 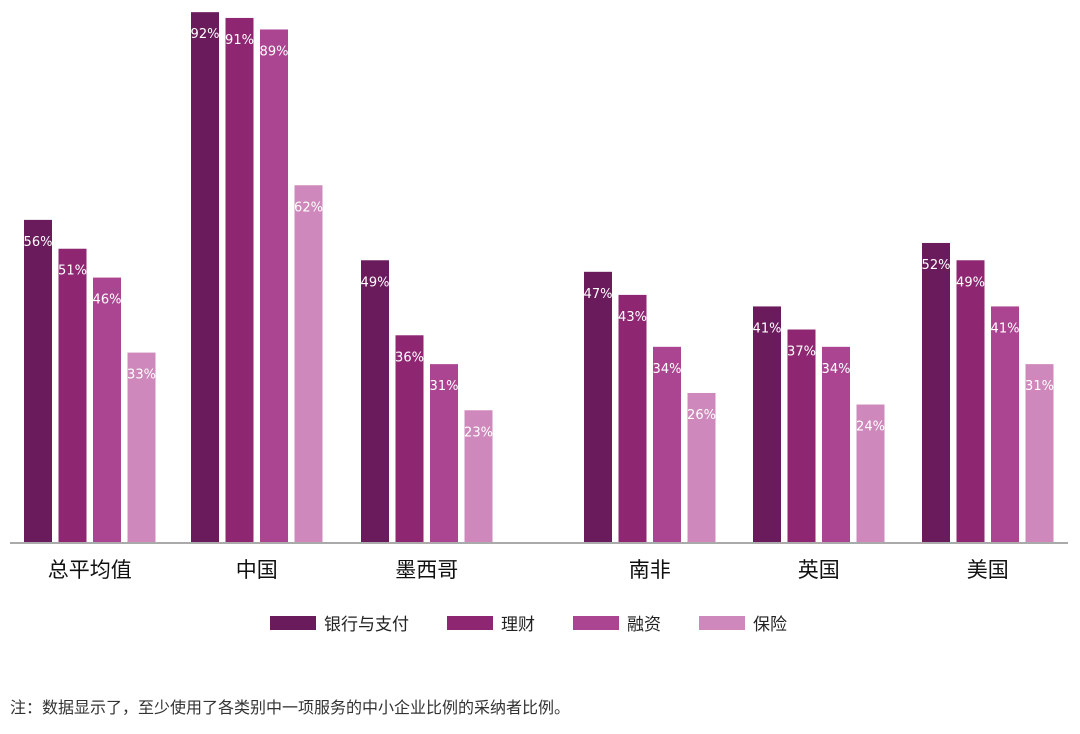 I want to click on legend-item-insurance: 保险, so click(x=743, y=622).